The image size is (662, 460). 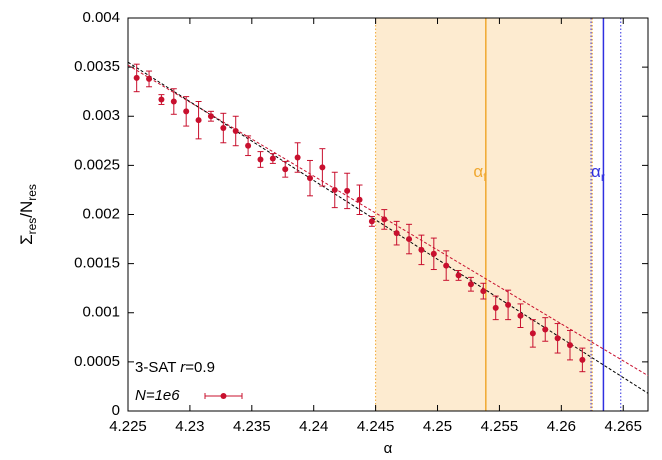 I want to click on x-axis-label: α, so click(x=388, y=448).